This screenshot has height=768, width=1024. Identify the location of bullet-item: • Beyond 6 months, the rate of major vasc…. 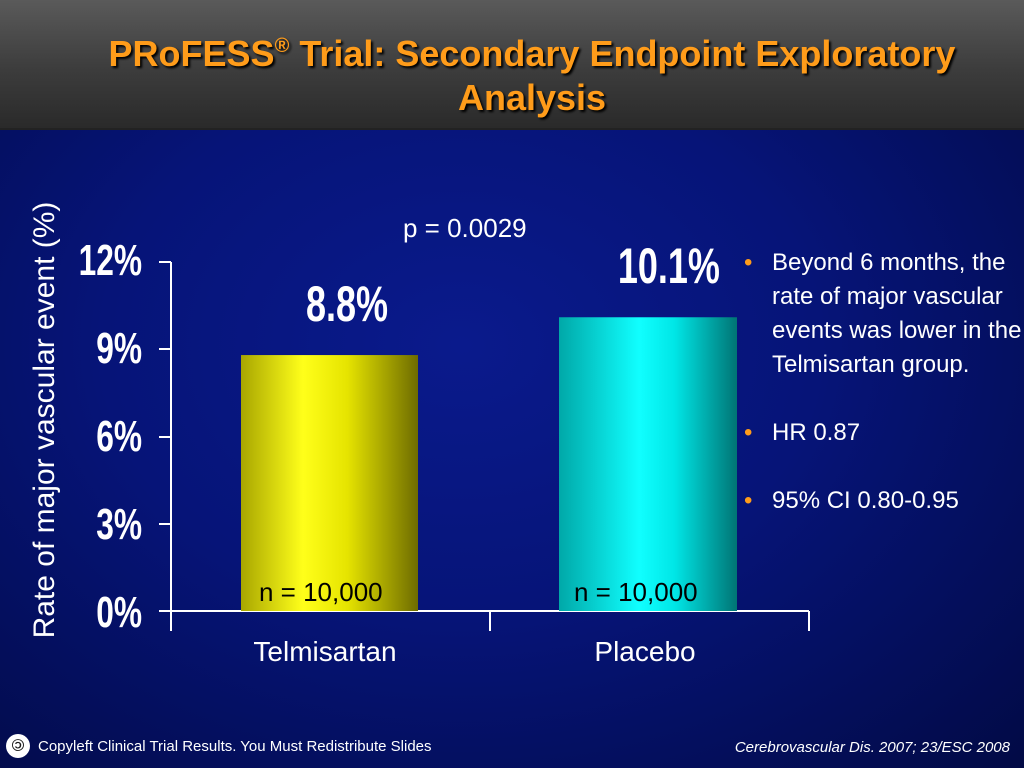
(883, 314).